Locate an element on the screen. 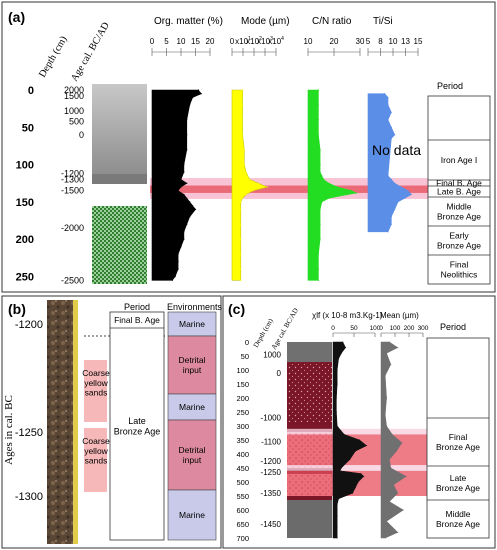  depth-tick-150: 150 is located at coordinates (25, 203).